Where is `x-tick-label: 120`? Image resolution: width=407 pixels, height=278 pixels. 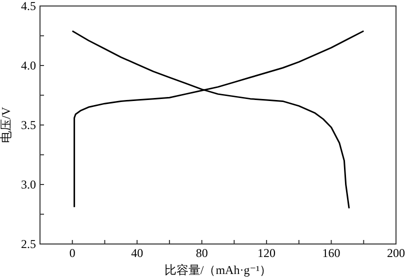 x-tick-label: 120 is located at coordinates (267, 253).